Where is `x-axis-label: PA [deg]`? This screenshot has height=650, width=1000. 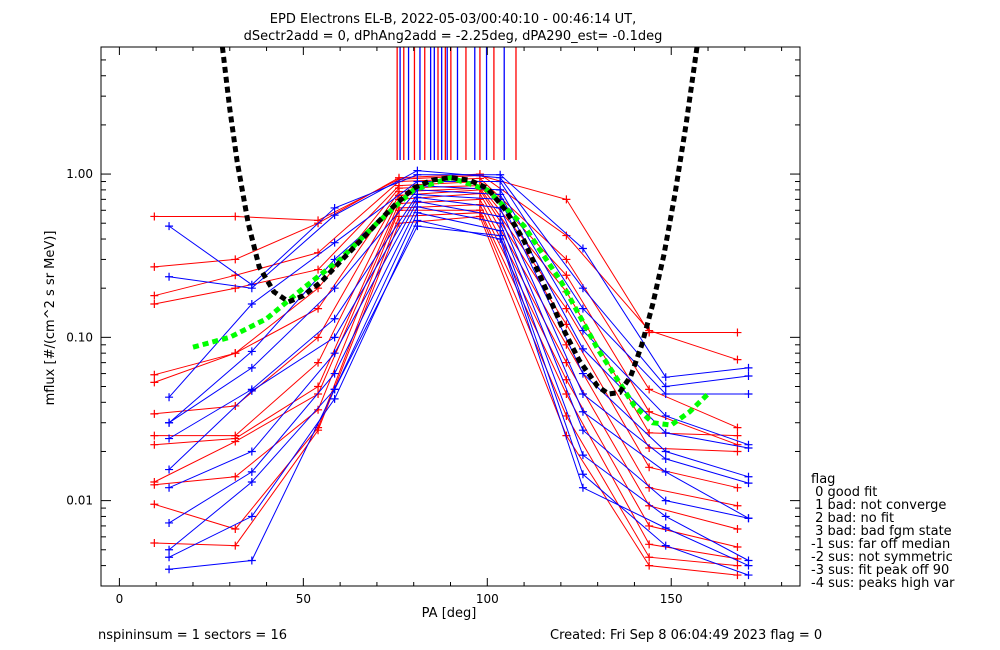
x-axis-label: PA [deg] is located at coordinates (449, 613).